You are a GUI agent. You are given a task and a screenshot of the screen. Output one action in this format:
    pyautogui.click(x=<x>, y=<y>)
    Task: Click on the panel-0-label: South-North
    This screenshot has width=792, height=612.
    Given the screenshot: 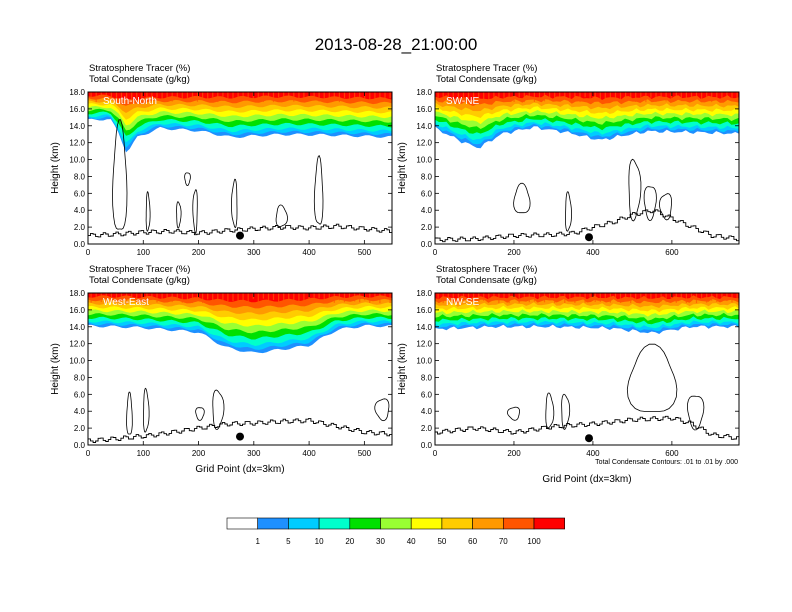 What is the action you would take?
    pyautogui.click(x=130, y=101)
    